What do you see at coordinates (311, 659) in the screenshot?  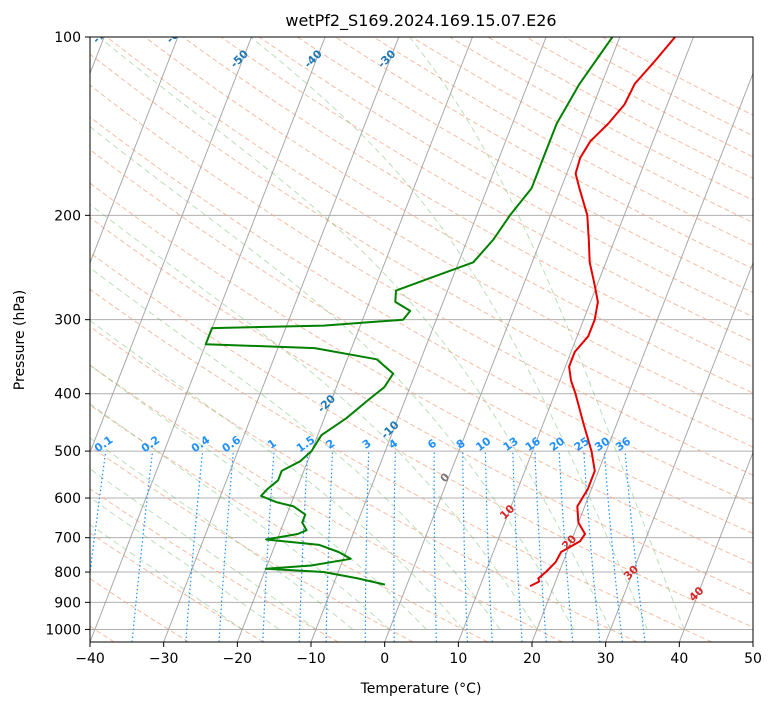 I see `x-tick-label: −10` at bounding box center [311, 659].